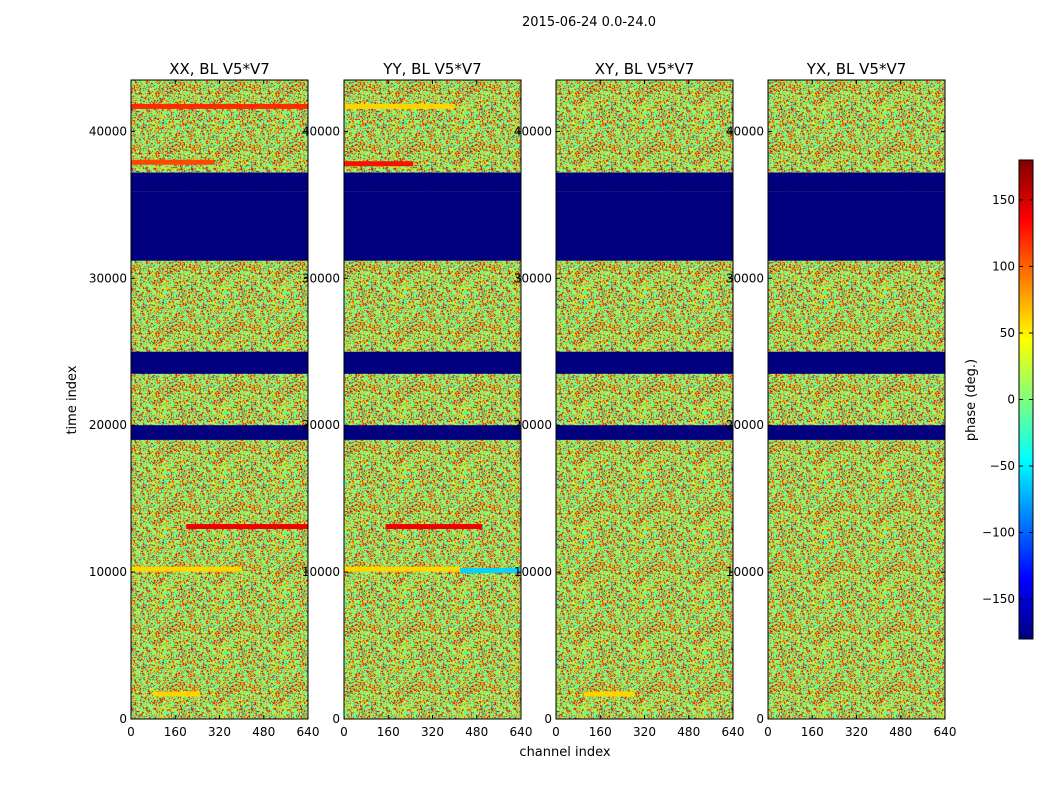  Describe the element at coordinates (856, 69) in the screenshot. I see `panel-title: YX, BL V5*V7` at that location.